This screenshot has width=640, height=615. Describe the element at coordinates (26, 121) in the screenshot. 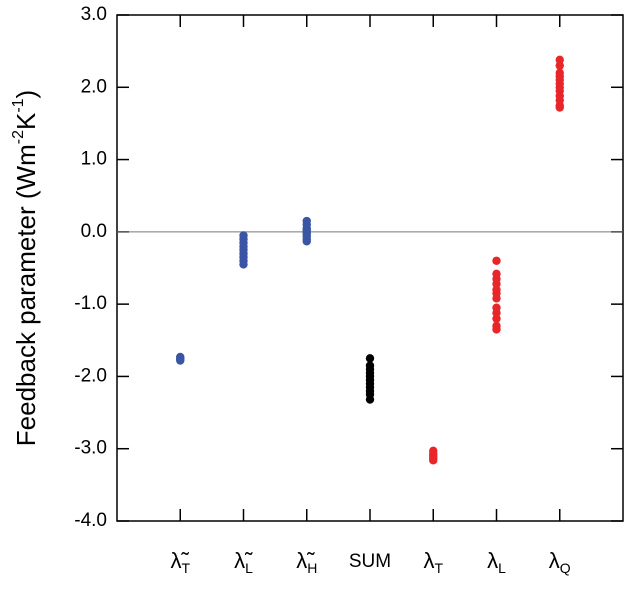

I see `y-label-text: K` at that location.